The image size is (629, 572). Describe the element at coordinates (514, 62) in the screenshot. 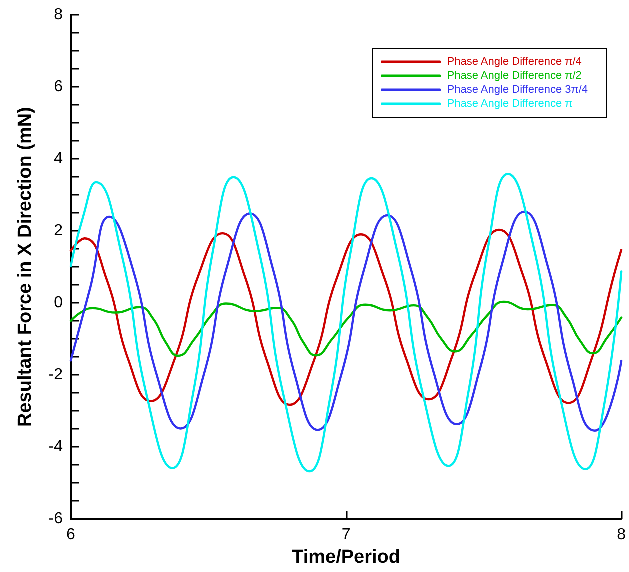

I see `text: Phase Angle Difference π/4` at that location.